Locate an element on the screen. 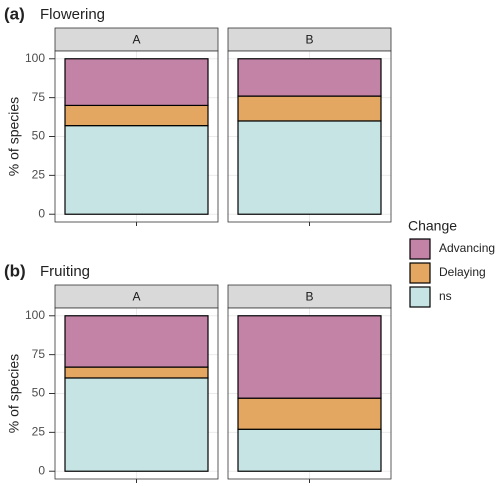 This screenshot has height=486, width=500. legend-label: ns is located at coordinates (445, 296).